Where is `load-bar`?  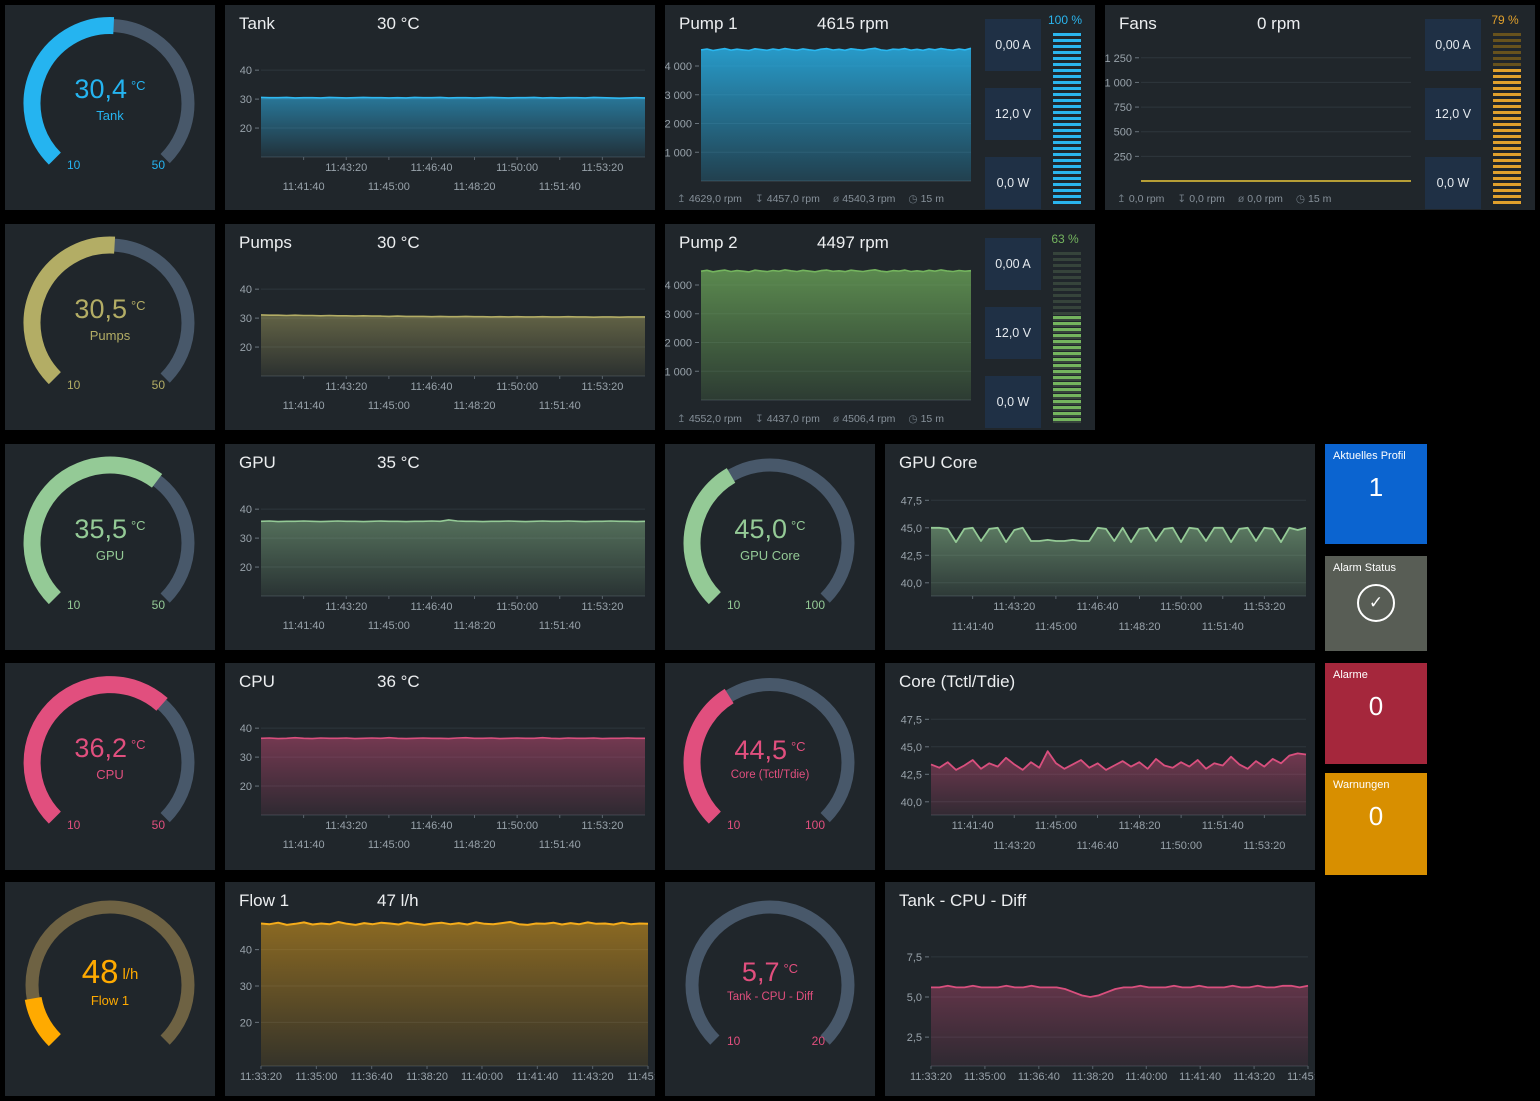 load-bar is located at coordinates (1067, 118).